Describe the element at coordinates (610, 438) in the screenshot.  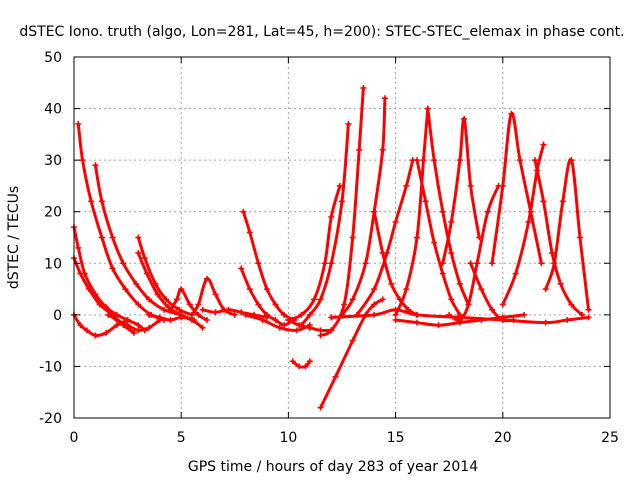
I see `x-tick-label: 25` at that location.